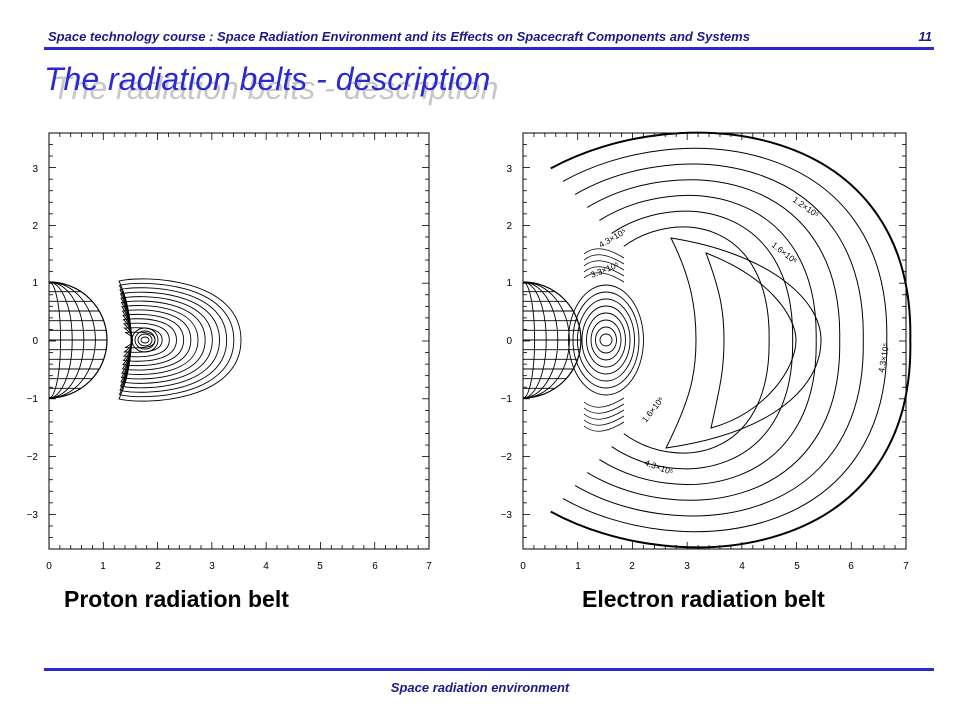 This screenshot has width=960, height=720. What do you see at coordinates (552, 340) in the screenshot?
I see `electron-earth-globe` at bounding box center [552, 340].